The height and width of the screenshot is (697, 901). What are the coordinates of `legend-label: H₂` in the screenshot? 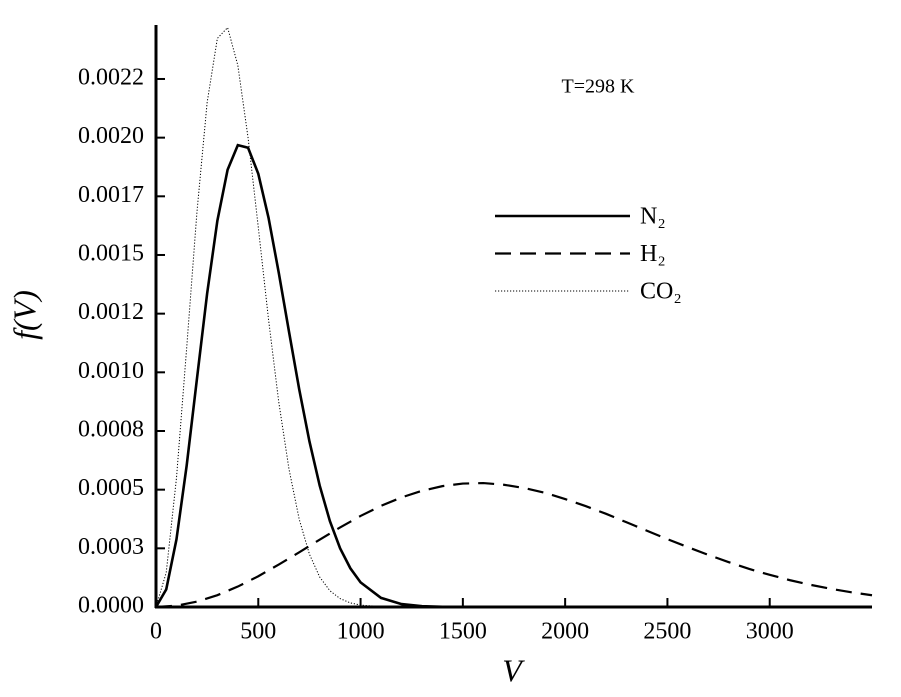 It's located at (653, 254).